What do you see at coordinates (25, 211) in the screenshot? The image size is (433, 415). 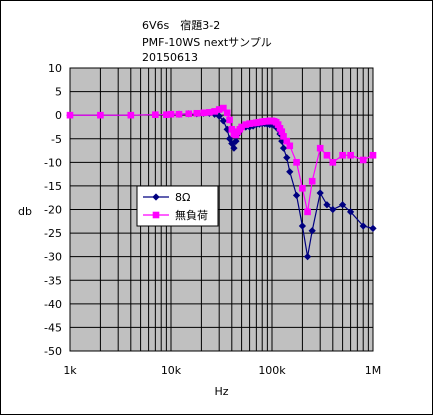 I see `y-axis-label: db` at bounding box center [25, 211].